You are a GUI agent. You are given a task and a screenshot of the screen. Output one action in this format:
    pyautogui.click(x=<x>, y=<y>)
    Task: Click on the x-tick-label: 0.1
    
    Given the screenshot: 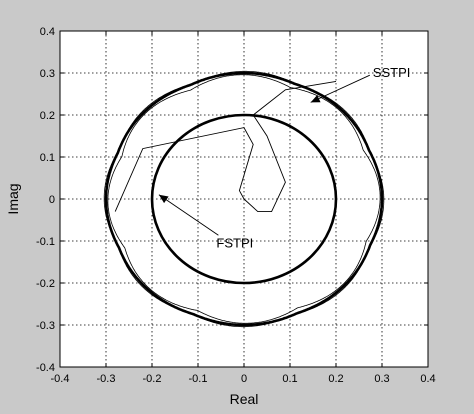 What is the action you would take?
    pyautogui.click(x=289, y=379)
    